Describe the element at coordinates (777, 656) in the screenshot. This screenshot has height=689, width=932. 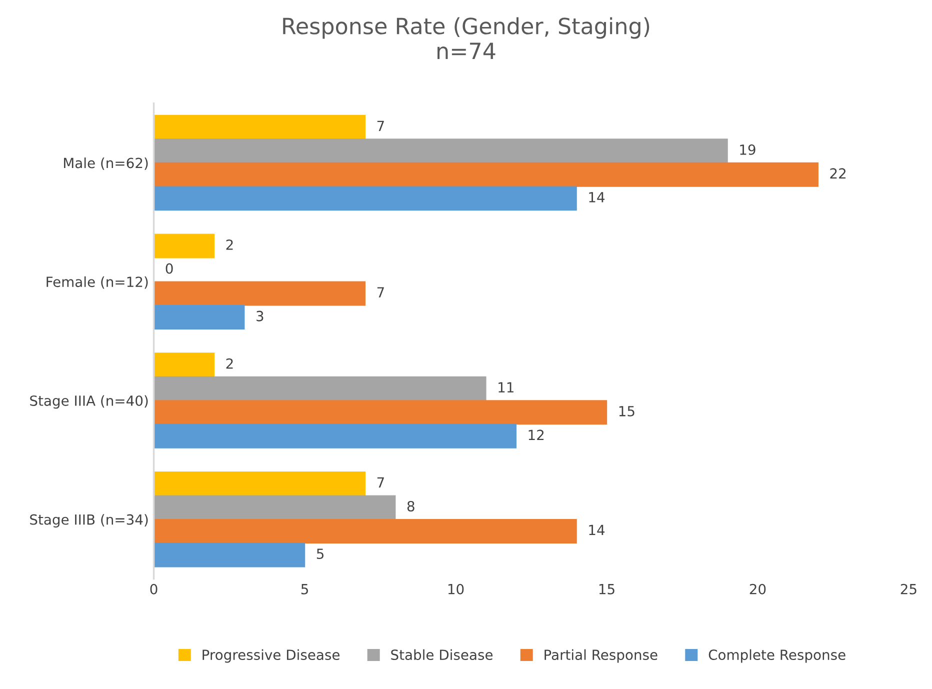
I see `legend-label: Complete Response` at that location.